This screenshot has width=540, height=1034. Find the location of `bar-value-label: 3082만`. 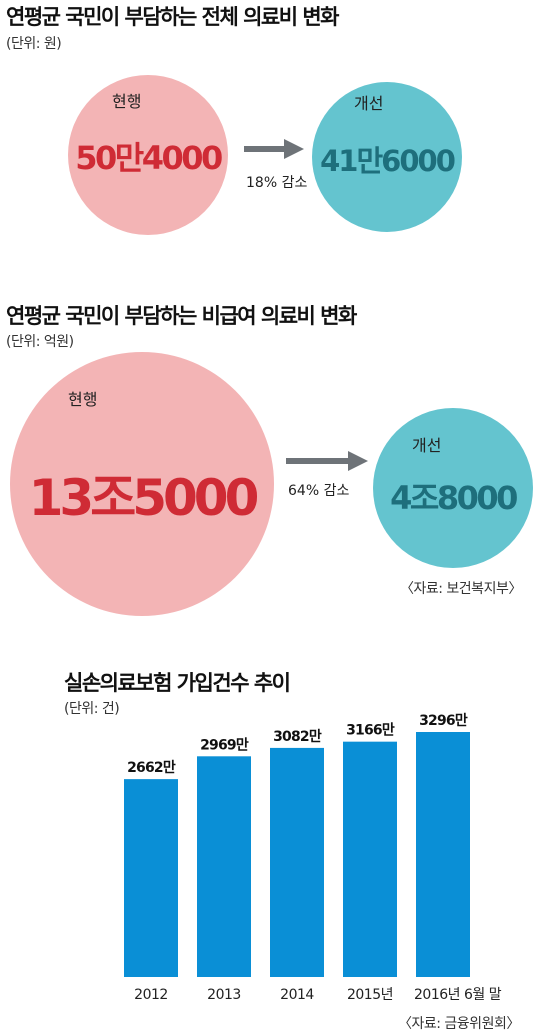

bar-value-label: 3082만 is located at coordinates (297, 737).